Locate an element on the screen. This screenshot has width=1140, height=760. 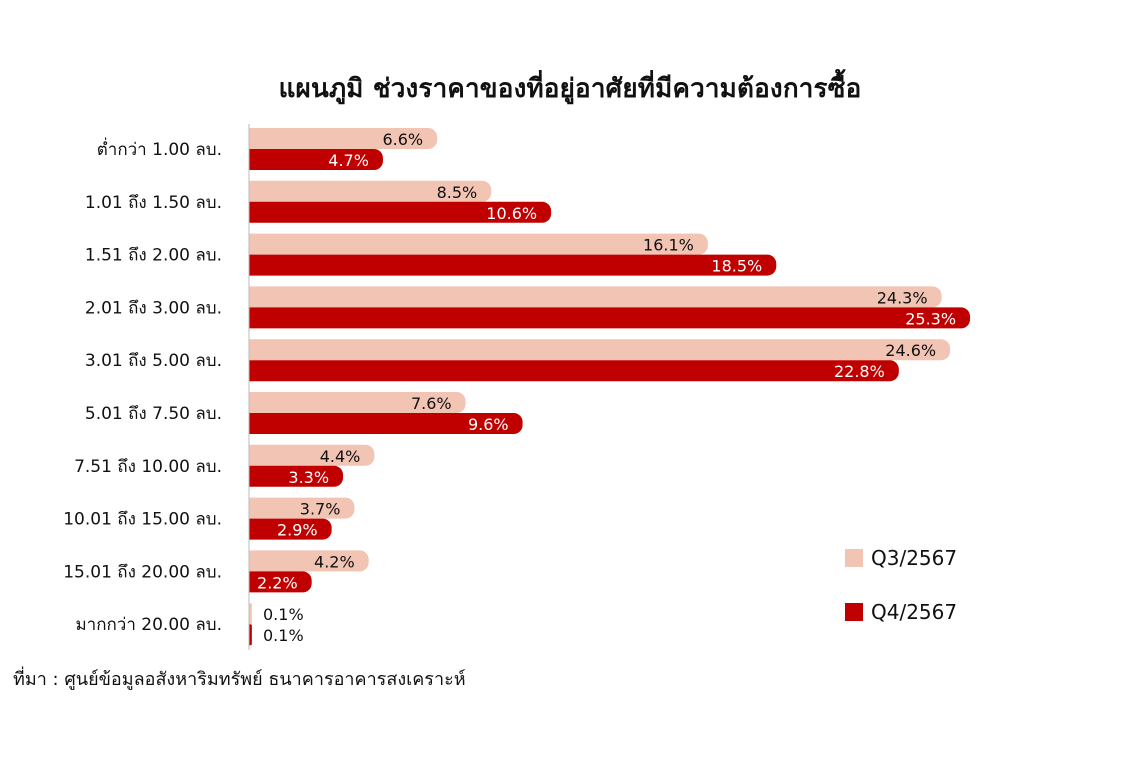
data-label: 7.6% is located at coordinates (431, 403).